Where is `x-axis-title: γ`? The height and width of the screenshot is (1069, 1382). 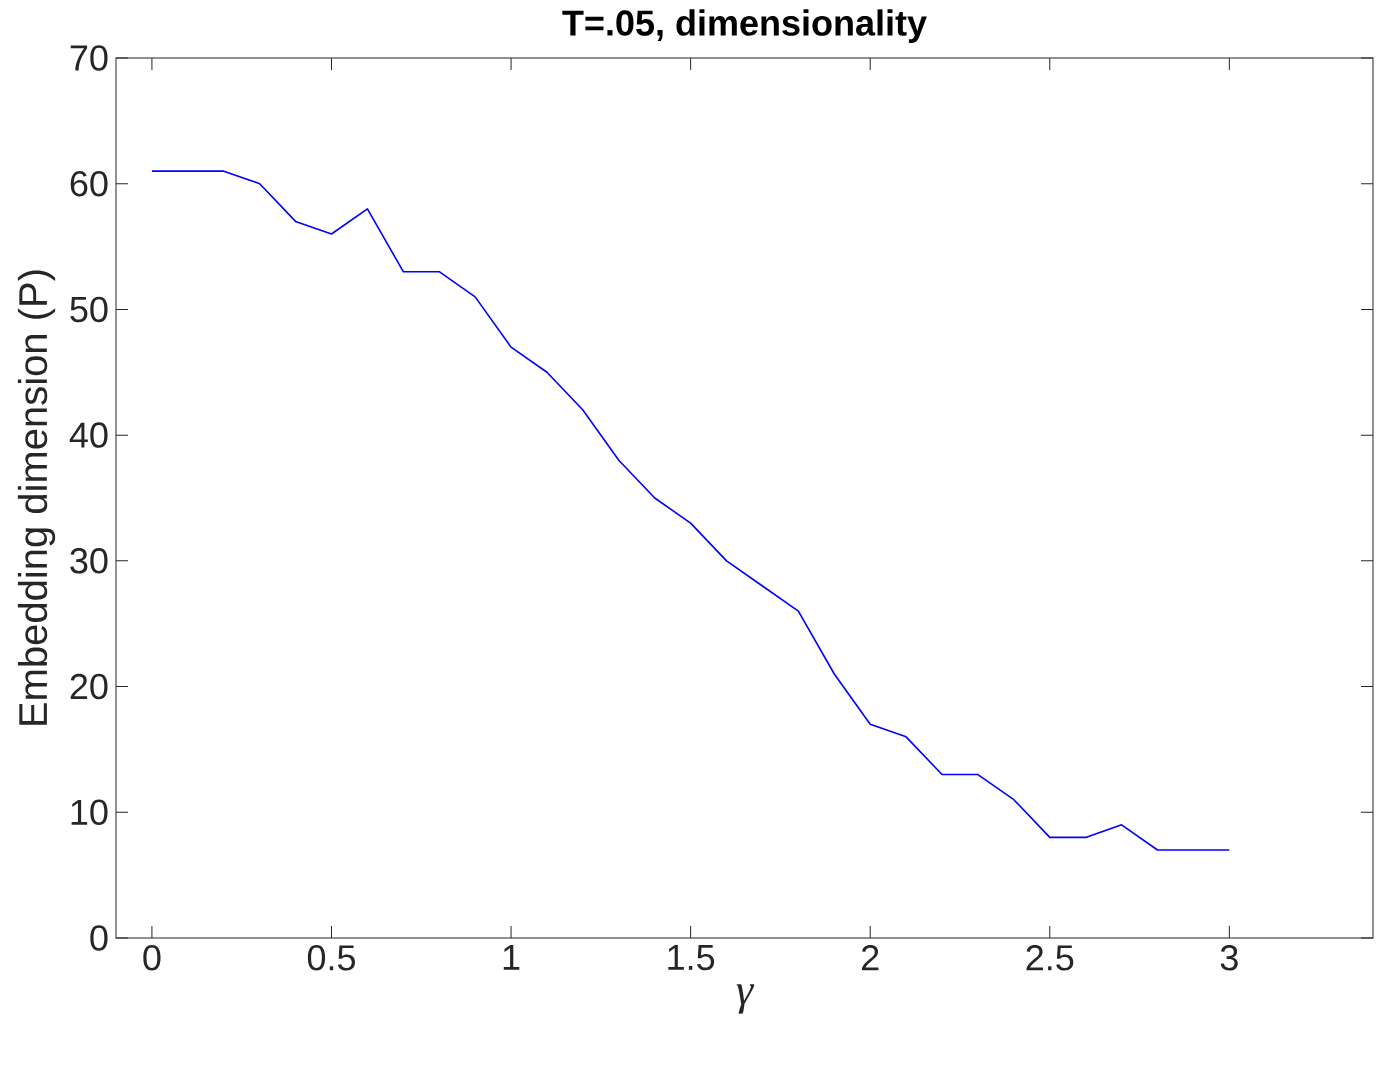
x-axis-title: γ is located at coordinates (745, 999).